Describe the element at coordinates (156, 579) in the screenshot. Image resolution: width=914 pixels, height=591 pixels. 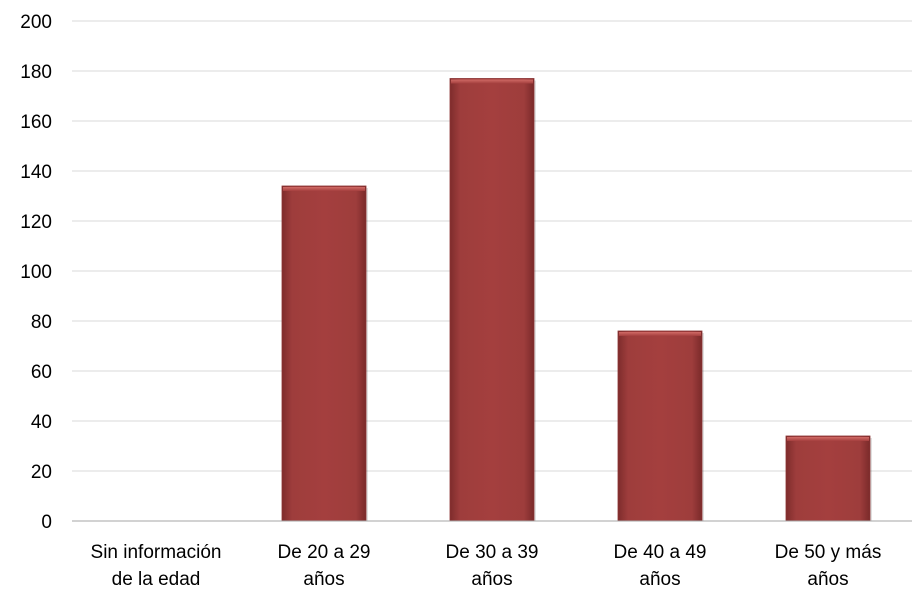
I see `x-tick-label: de la edad` at that location.